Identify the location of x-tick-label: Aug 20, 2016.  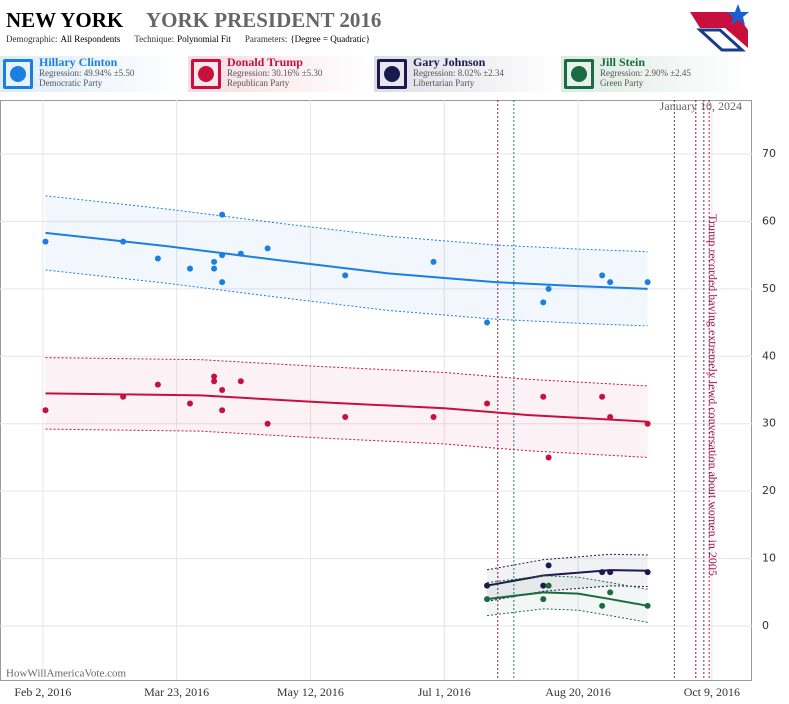
(578, 692).